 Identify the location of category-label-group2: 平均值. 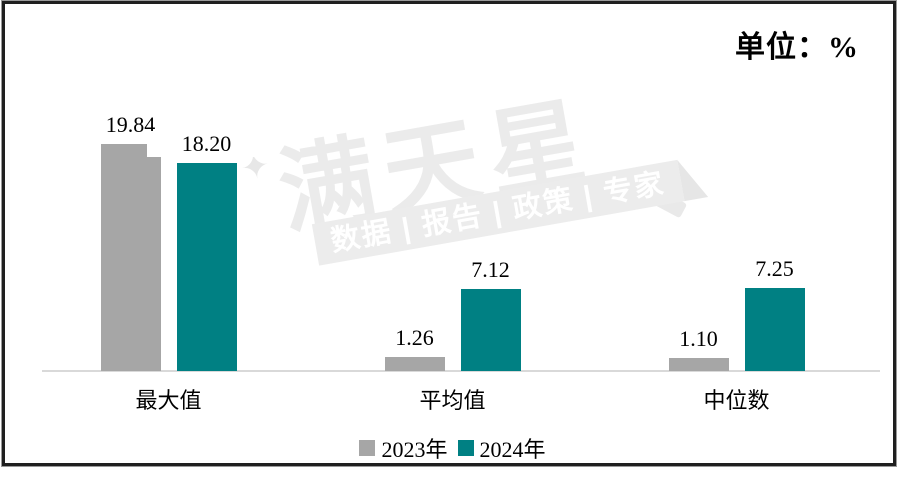
(452, 400).